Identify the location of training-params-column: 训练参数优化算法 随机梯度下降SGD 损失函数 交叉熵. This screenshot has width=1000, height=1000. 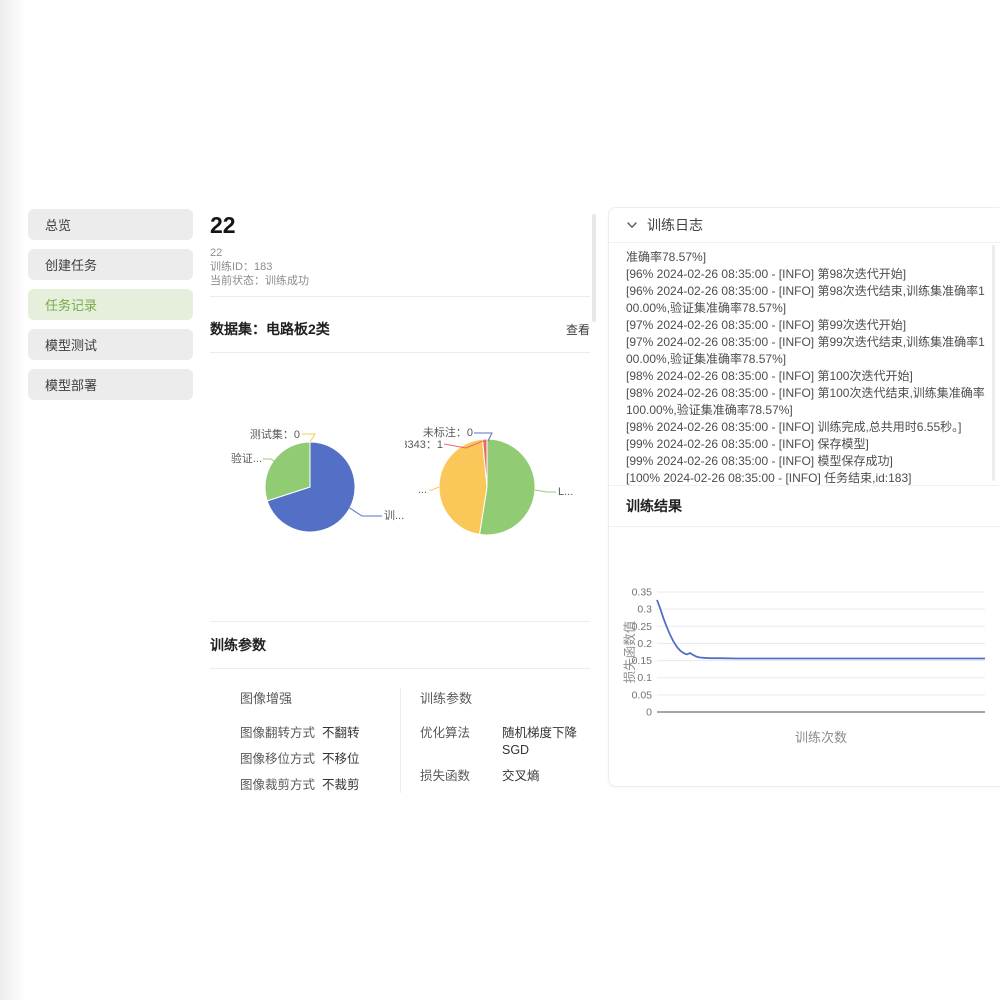
(505, 741).